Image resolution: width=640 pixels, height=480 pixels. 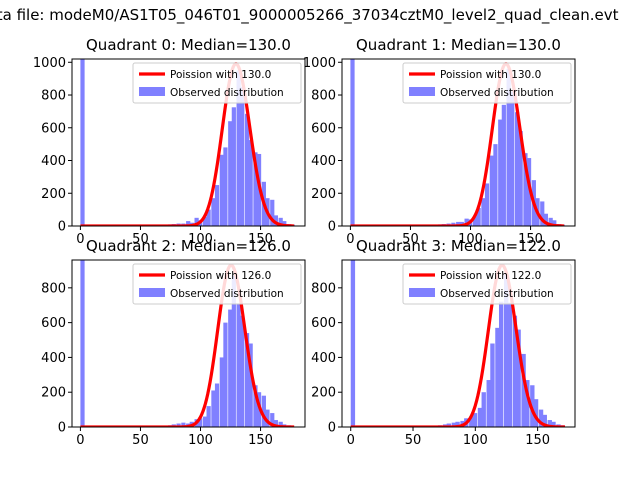 What do you see at coordinates (319, 63) in the screenshot?
I see `y-tick-label-q1-1000: 1000` at bounding box center [319, 63].